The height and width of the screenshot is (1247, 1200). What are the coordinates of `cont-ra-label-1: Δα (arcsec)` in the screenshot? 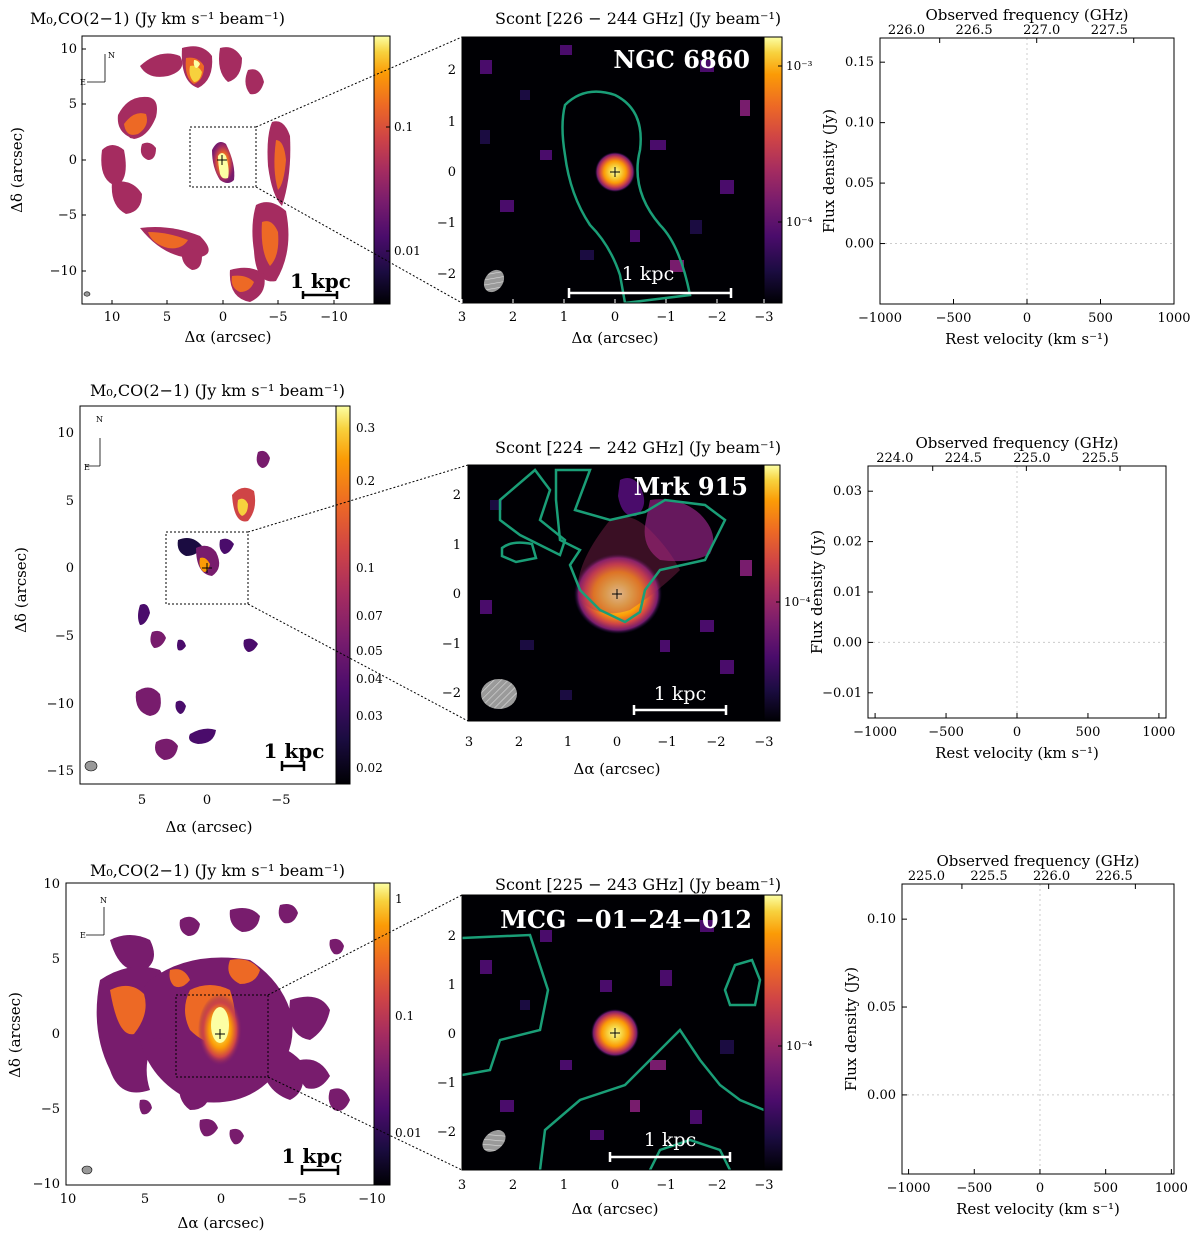 It's located at (615, 338).